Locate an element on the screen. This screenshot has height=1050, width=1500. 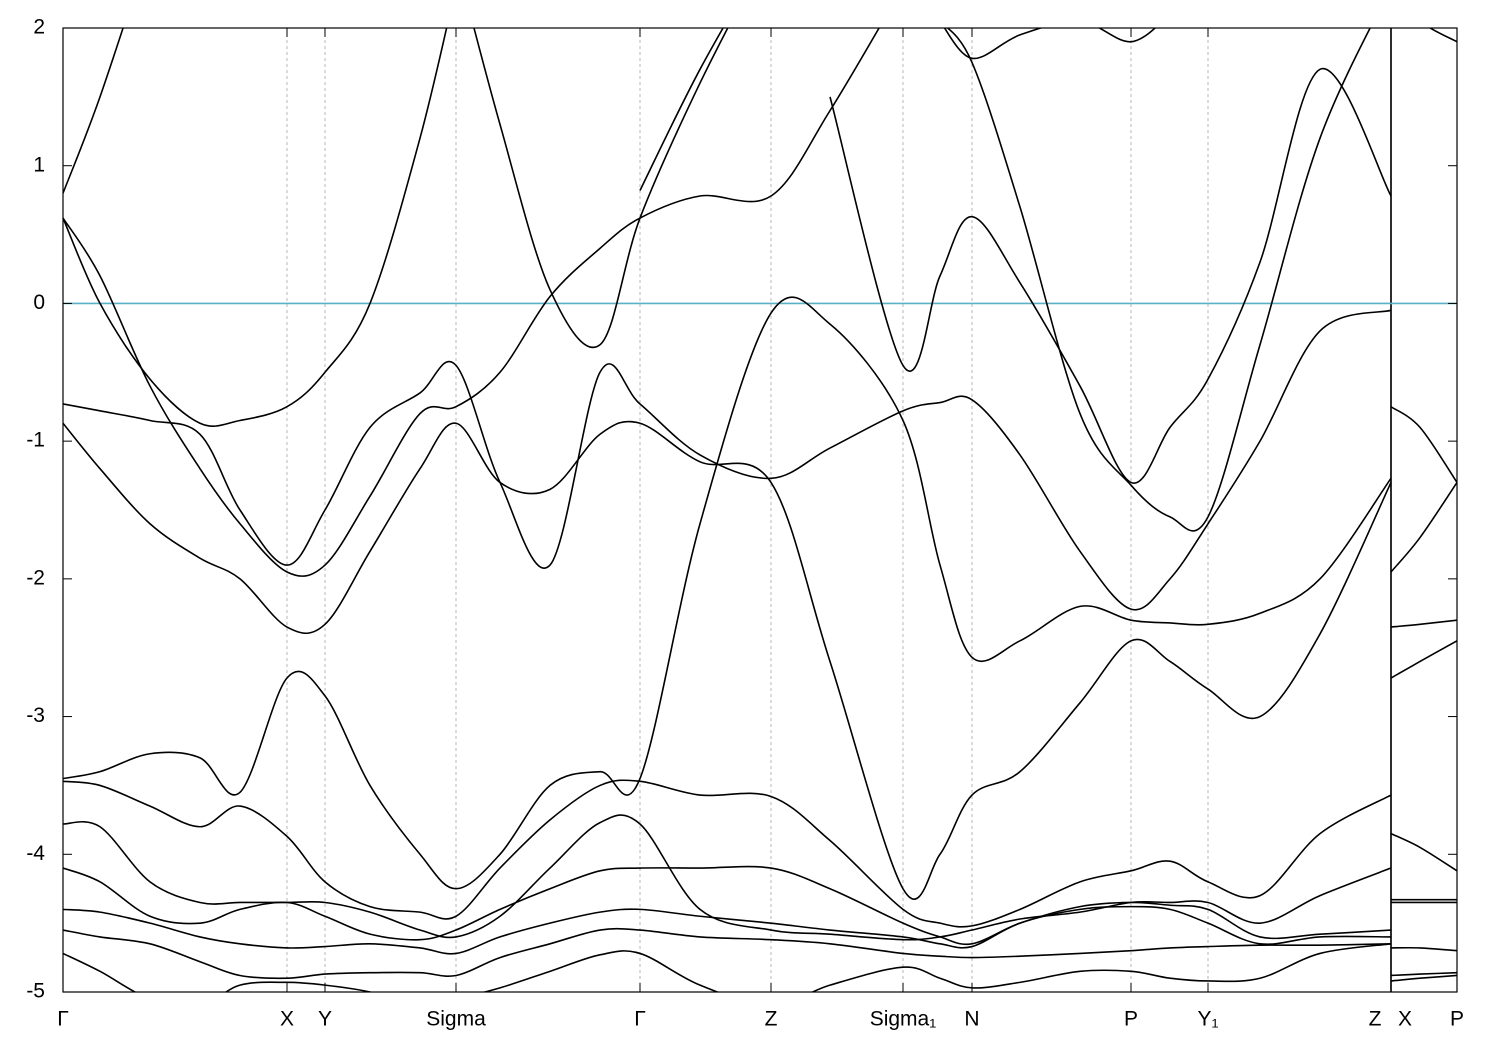
y-tick-label: -3 is located at coordinates (35, 715).